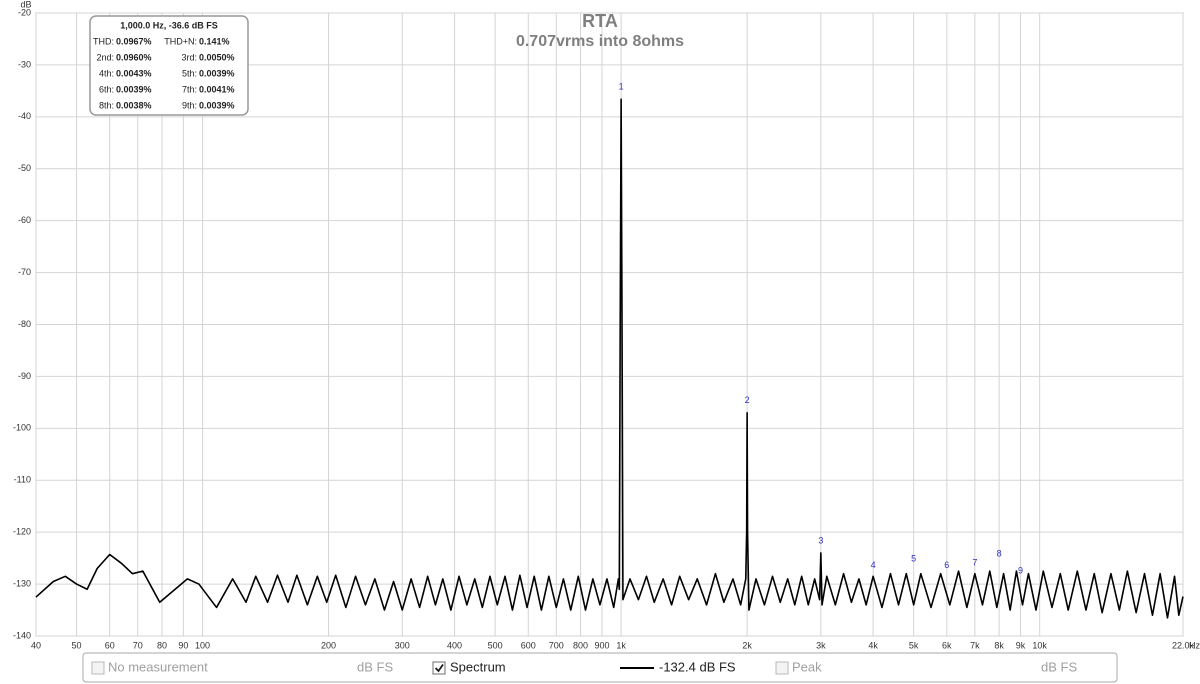 The height and width of the screenshot is (684, 1200). What do you see at coordinates (158, 666) in the screenshot?
I see `control-label: No measurement` at bounding box center [158, 666].